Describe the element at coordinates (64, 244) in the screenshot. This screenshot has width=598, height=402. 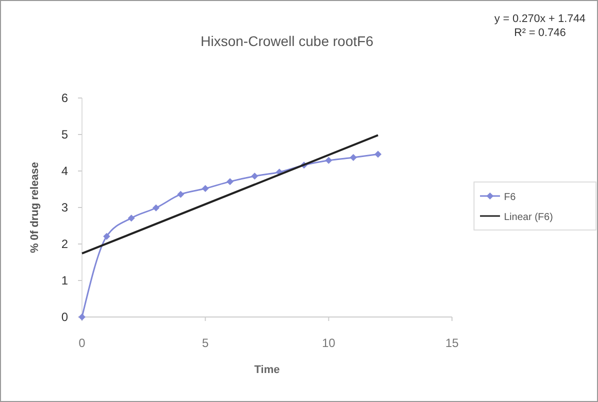
I see `y-tick-label: 2` at that location.